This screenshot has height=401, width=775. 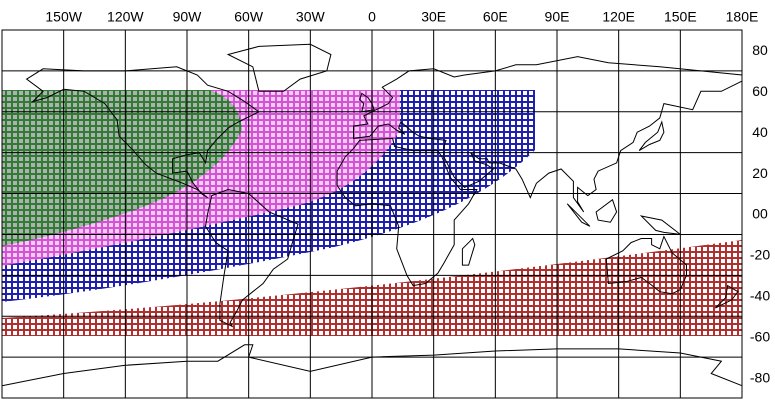 What do you see at coordinates (760, 214) in the screenshot?
I see `lat-label: 00` at bounding box center [760, 214].